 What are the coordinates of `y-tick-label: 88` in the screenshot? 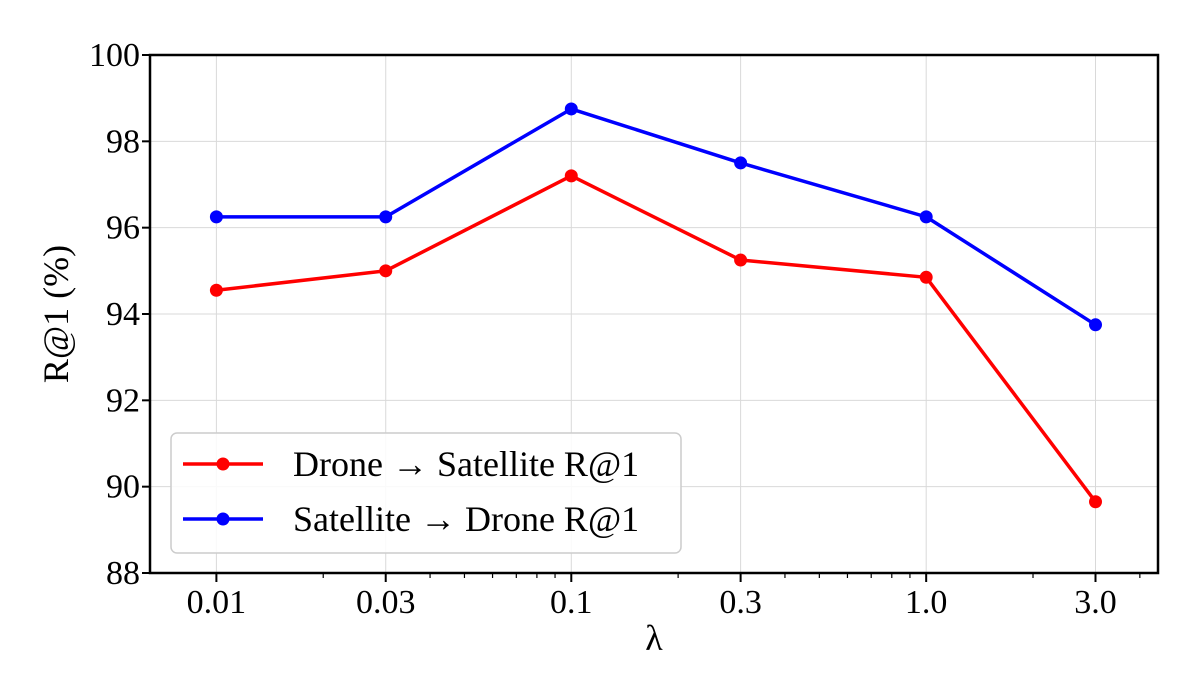 It's located at (123, 573).